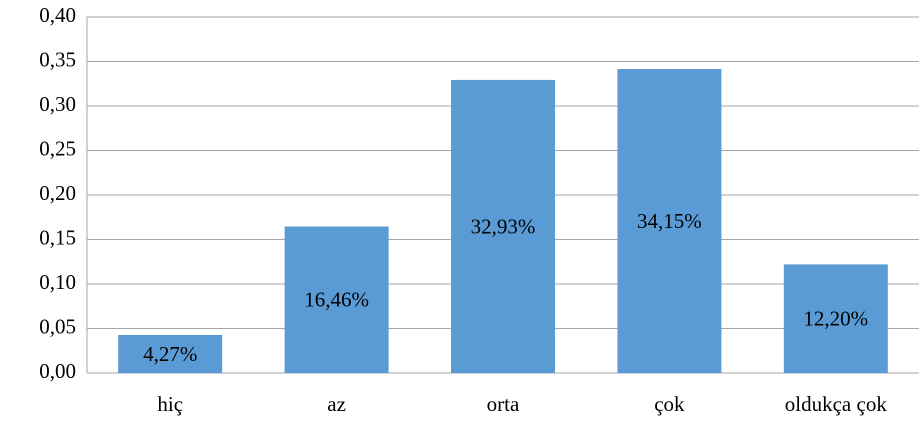 This screenshot has width=920, height=425. Describe the element at coordinates (336, 404) in the screenshot. I see `x-tick-label: az` at that location.